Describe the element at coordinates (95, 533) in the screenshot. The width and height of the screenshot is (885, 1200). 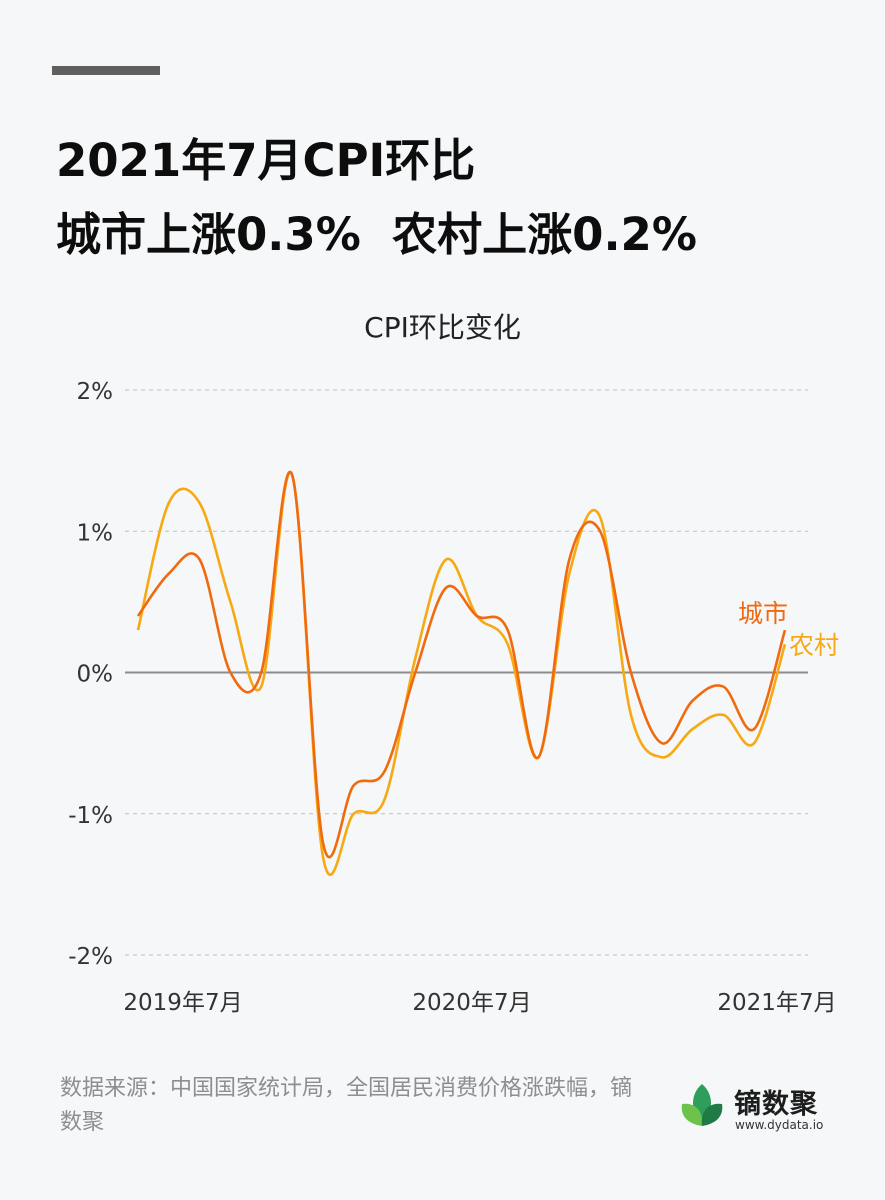
I see `y-tick-label: 1%` at that location.